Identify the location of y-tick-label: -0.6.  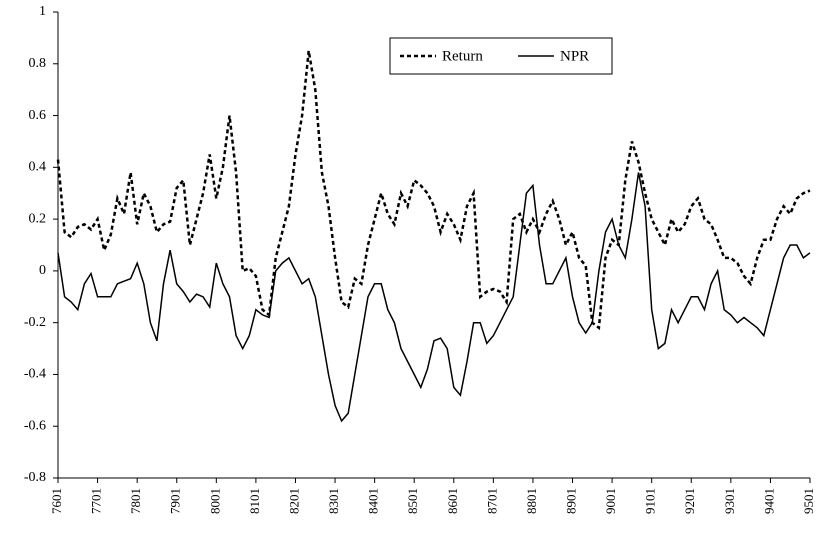
(35, 425).